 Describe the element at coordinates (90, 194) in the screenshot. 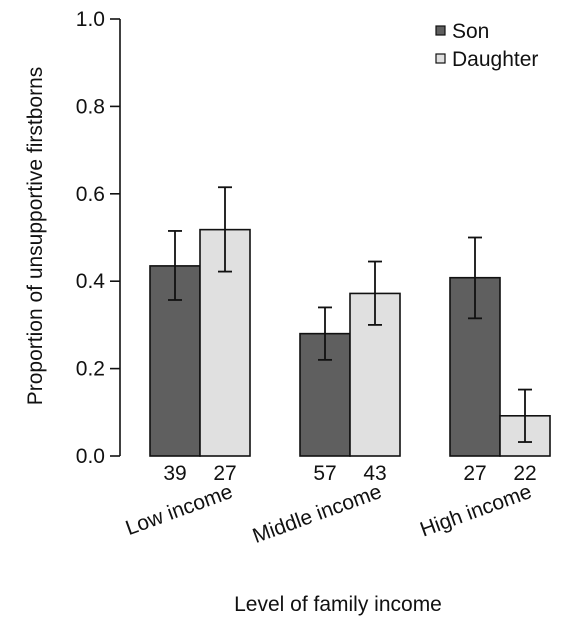

I see `y-tick-label: 0.6` at that location.